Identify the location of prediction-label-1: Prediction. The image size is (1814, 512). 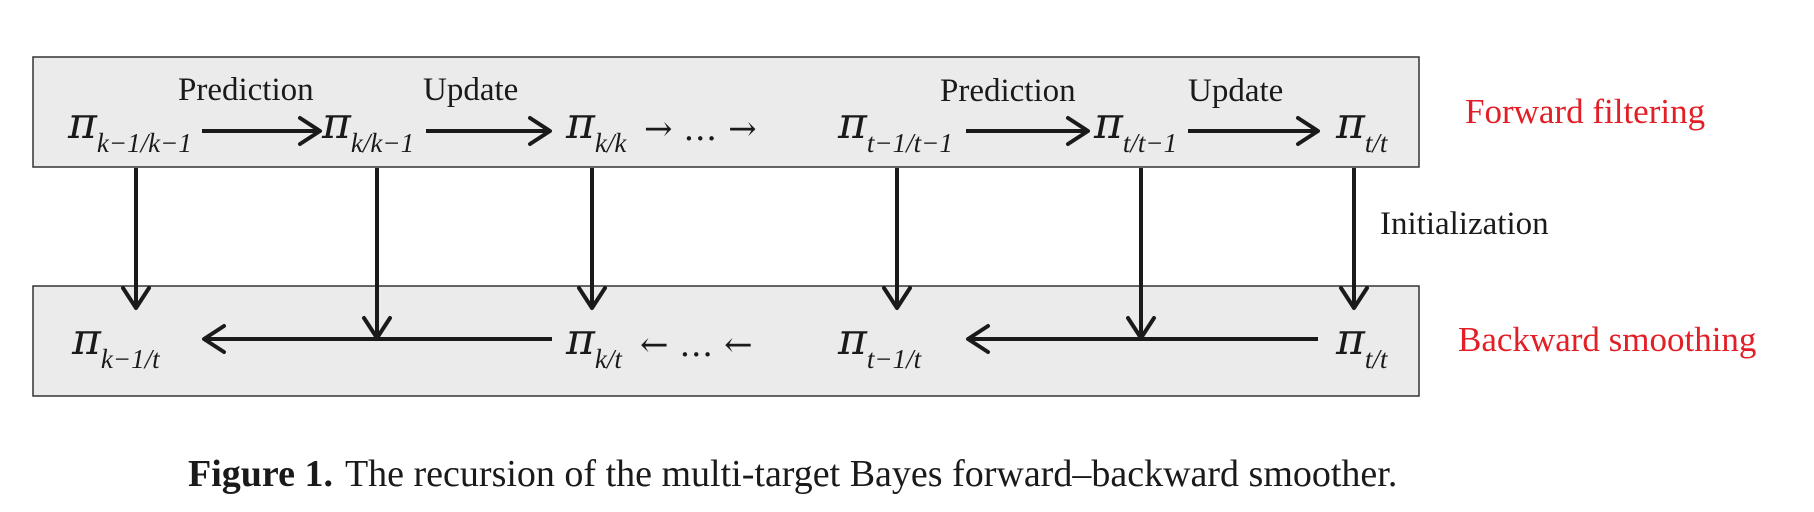
(246, 90).